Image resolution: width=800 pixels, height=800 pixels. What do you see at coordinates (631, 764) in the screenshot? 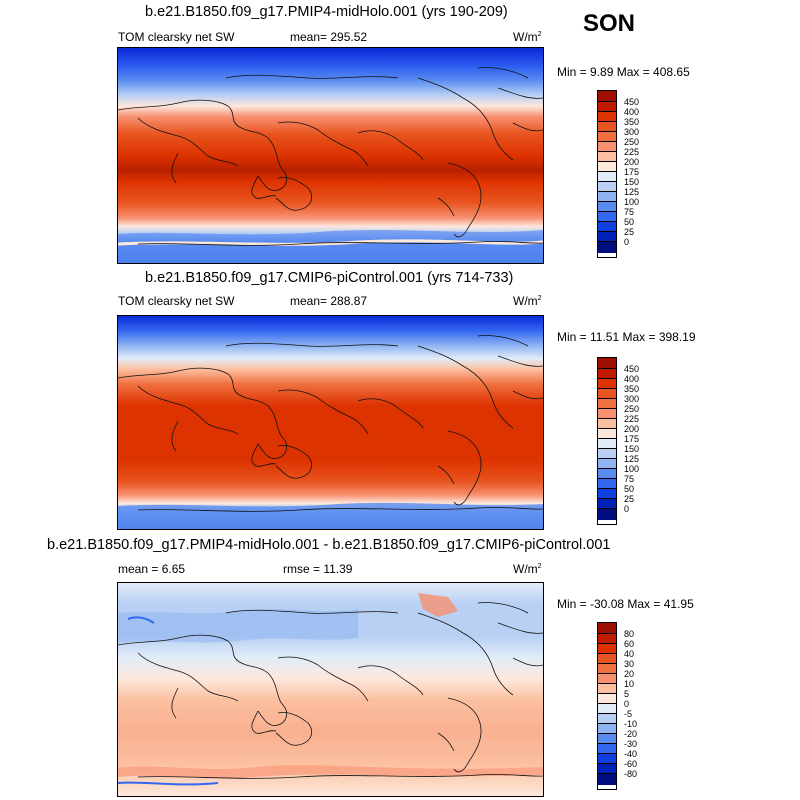
I see `colorbar-tick: -60` at bounding box center [631, 764].